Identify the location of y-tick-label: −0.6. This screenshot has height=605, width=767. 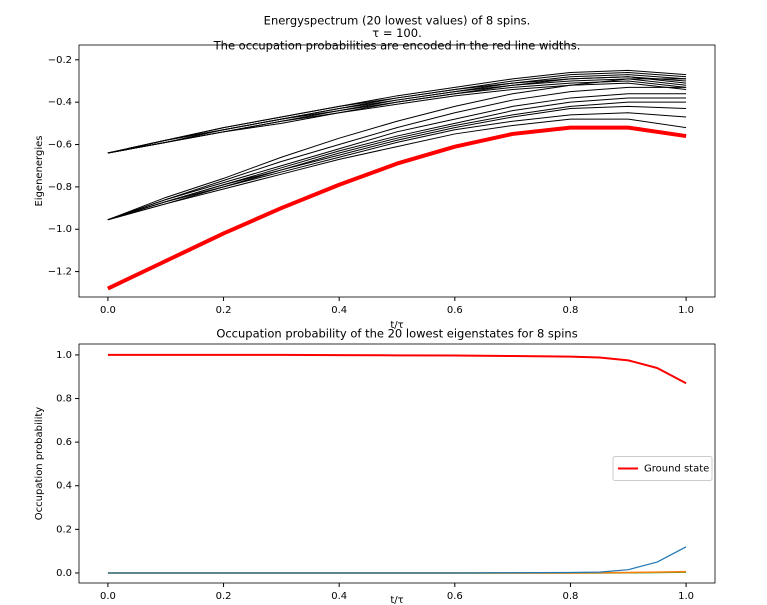
(60, 145).